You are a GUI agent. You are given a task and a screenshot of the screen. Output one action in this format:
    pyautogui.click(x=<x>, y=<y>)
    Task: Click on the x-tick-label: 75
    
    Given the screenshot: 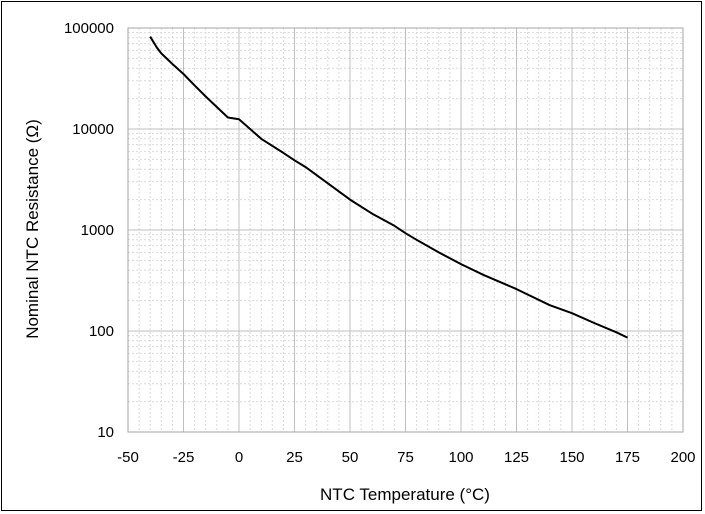 What is the action you would take?
    pyautogui.click(x=405, y=457)
    